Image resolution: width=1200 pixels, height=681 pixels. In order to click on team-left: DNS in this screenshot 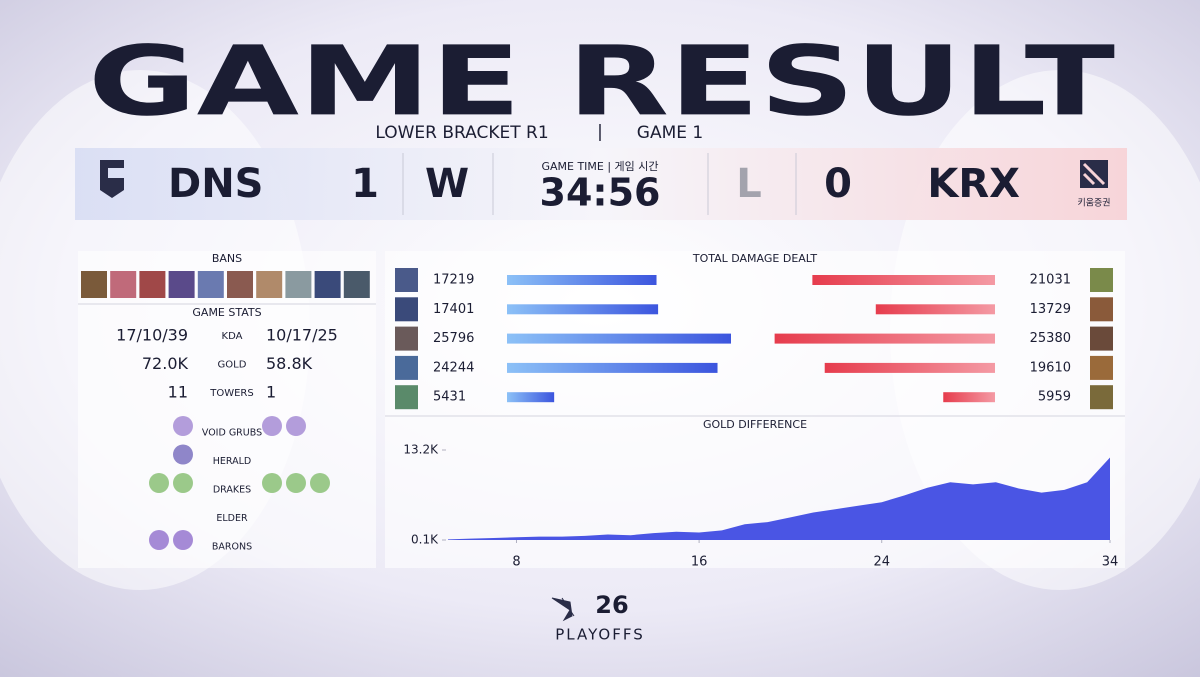, I will do `click(216, 184)`.